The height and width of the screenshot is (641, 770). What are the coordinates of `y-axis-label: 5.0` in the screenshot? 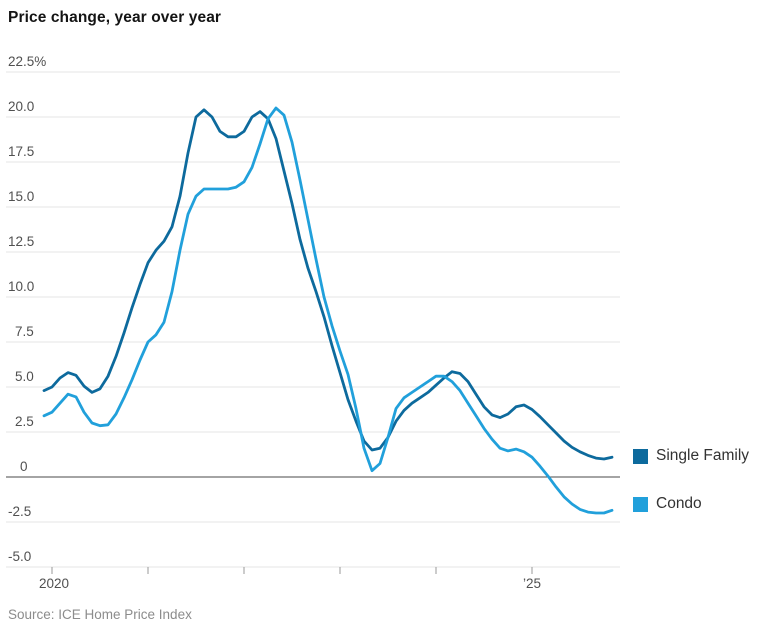 It's located at (24, 376).